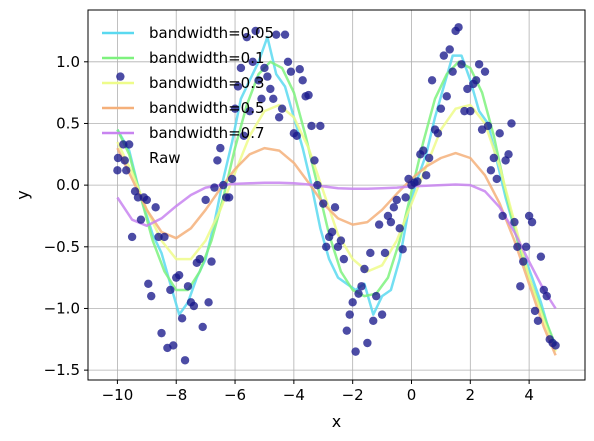  I want to click on legend-label-3: bandwidth=0.5, so click(207, 108).